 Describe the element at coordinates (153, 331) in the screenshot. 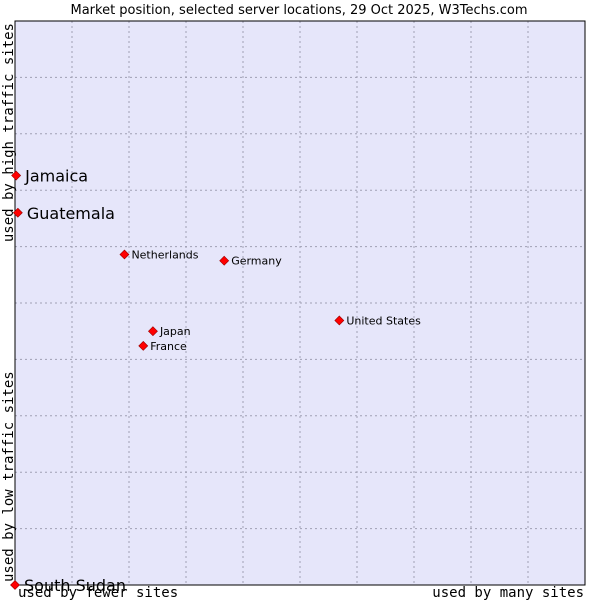

I see `data-point-japan` at that location.